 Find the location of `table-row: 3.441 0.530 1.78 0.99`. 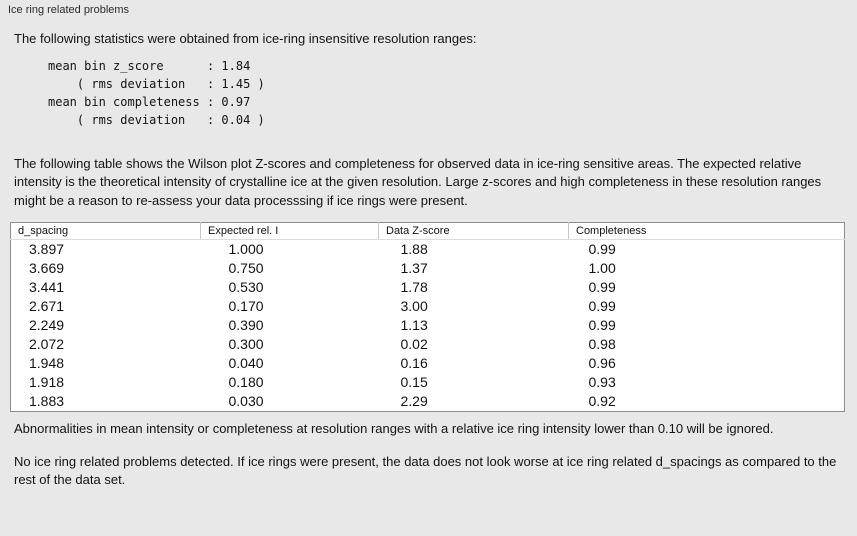

table-row: 3.441 0.530 1.78 0.99 is located at coordinates (428, 287).